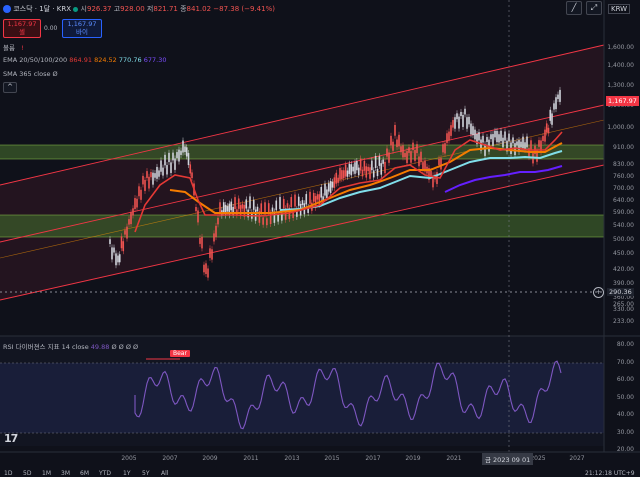  What do you see at coordinates (620, 65) in the screenshot?
I see `price-axis-label: 1,400.00` at bounding box center [620, 65].